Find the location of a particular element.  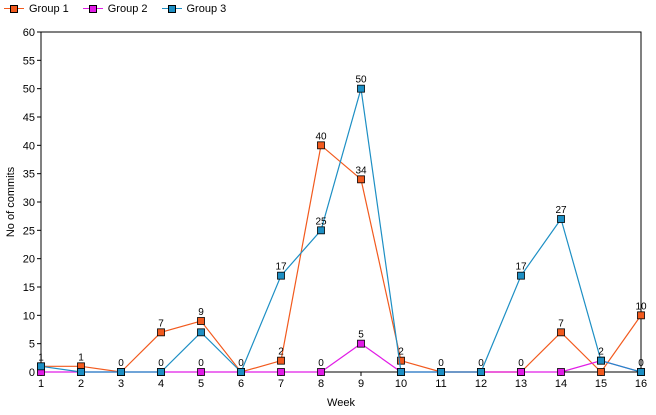

x-tick-label: 10 is located at coordinates (401, 384).